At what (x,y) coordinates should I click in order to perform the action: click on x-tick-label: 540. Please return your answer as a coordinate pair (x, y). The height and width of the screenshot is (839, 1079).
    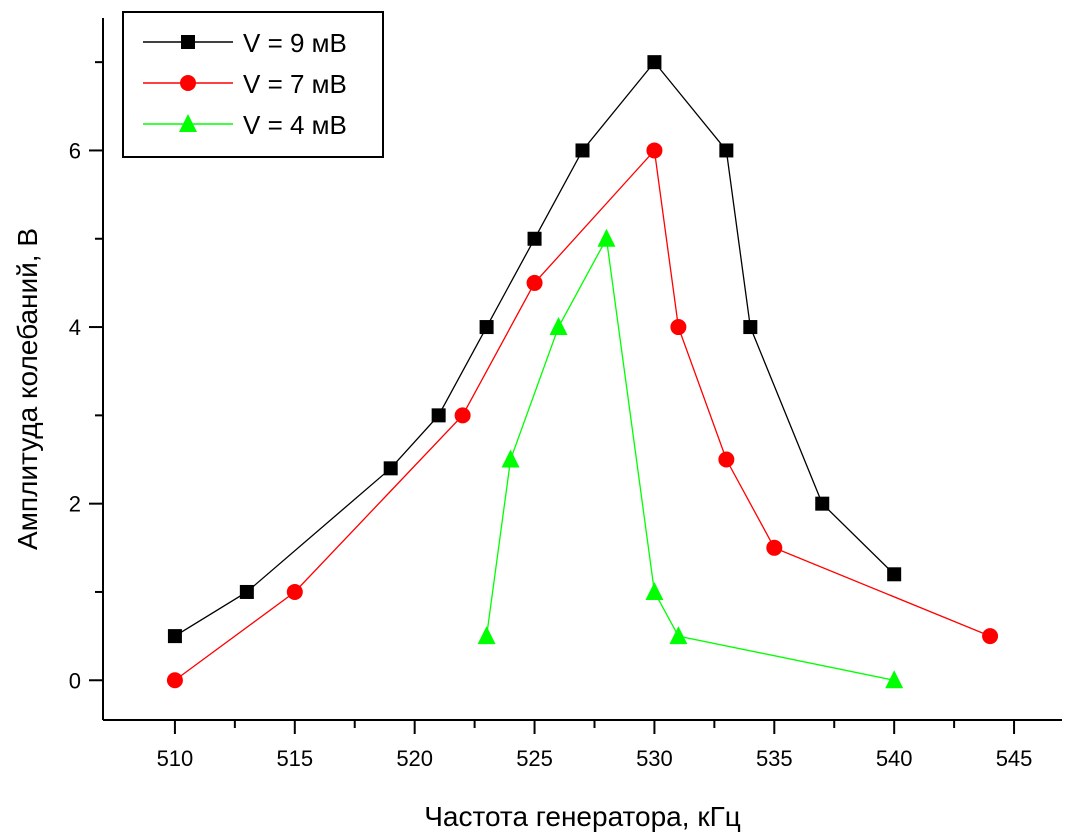
    Looking at the image, I should click on (894, 758).